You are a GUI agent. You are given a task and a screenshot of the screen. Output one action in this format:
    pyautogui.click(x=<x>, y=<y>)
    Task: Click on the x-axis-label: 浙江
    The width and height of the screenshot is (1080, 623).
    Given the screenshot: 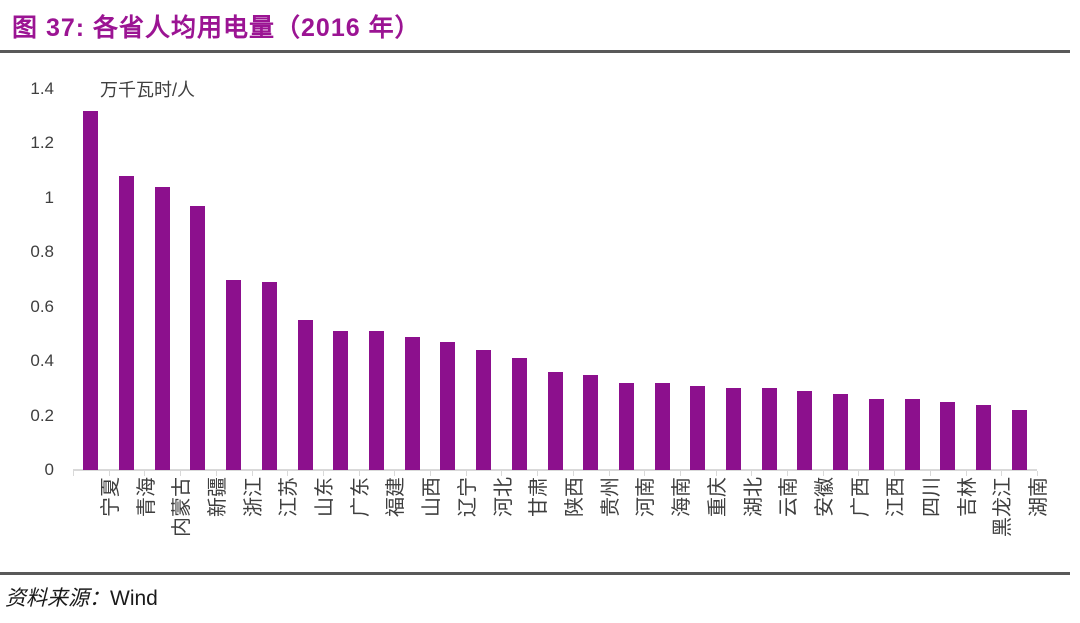 What is the action you would take?
    pyautogui.click(x=253, y=497)
    